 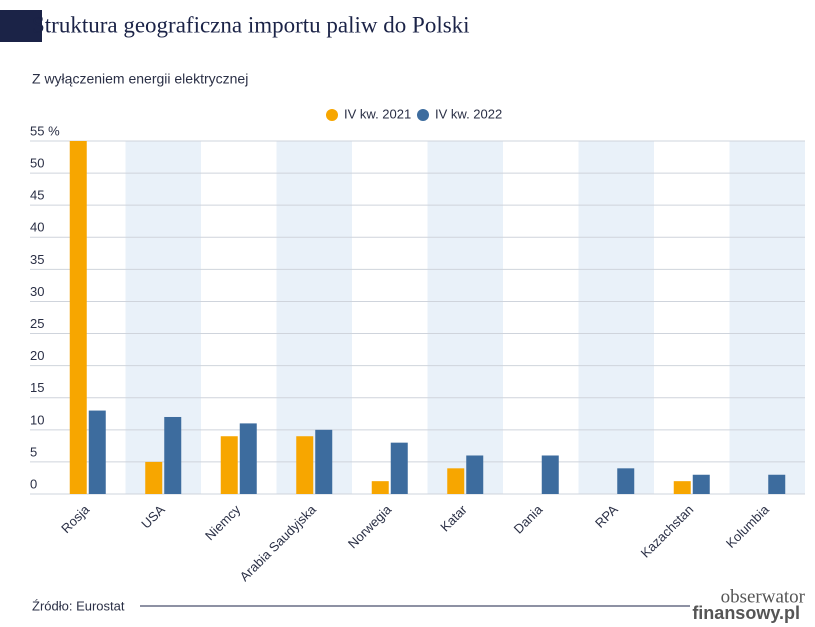 I want to click on x-tick-label: Niemcy, so click(x=223, y=523).